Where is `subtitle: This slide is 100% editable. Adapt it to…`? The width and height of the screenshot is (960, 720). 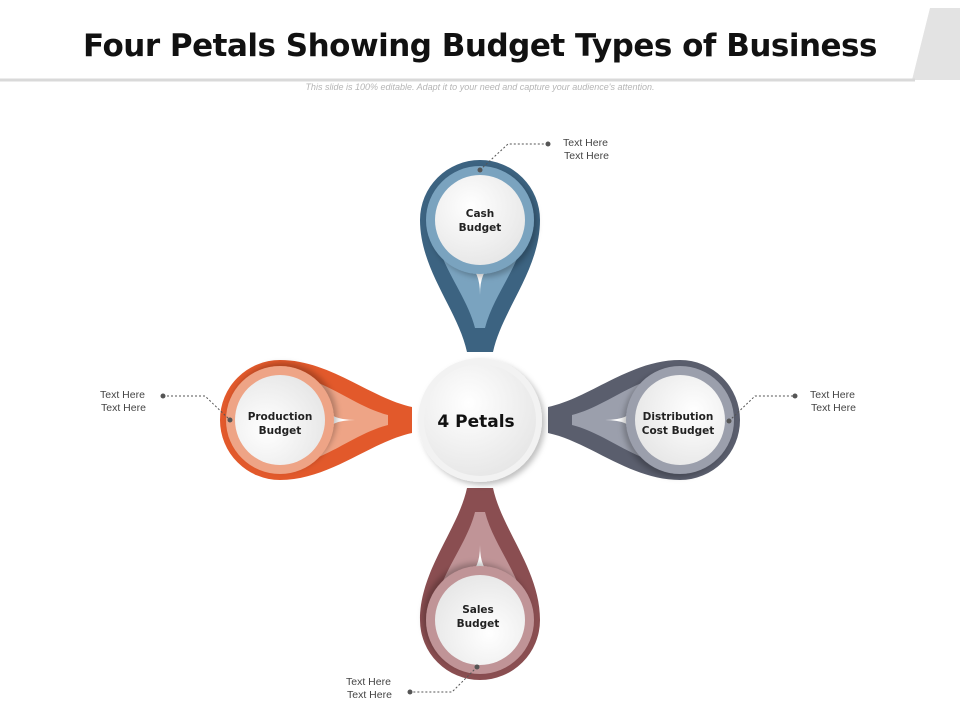
subtitle: This slide is 100% editable. Adapt it to… is located at coordinates (480, 87).